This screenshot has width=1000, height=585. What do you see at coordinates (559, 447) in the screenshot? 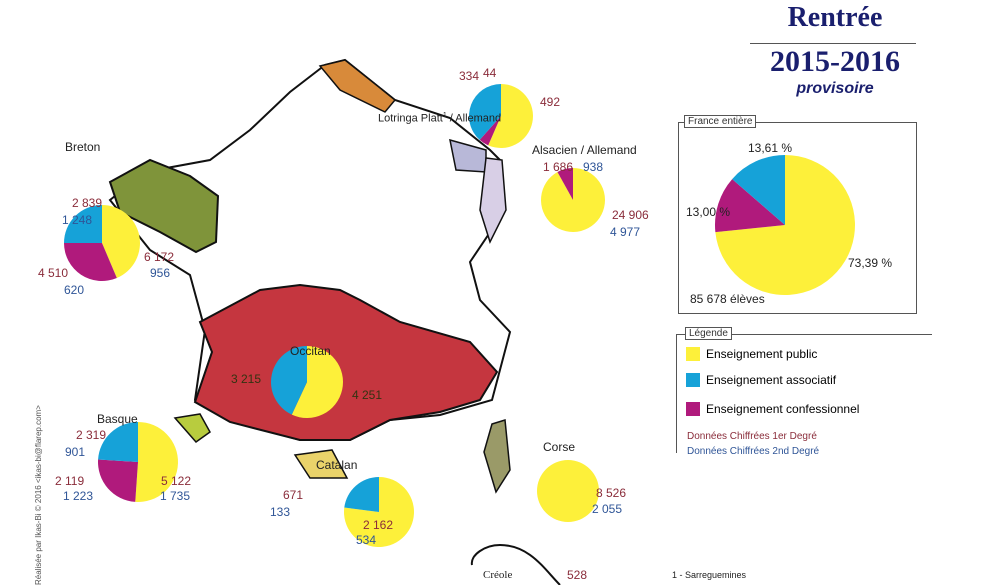
I see `label-corse: Corse` at bounding box center [559, 447].